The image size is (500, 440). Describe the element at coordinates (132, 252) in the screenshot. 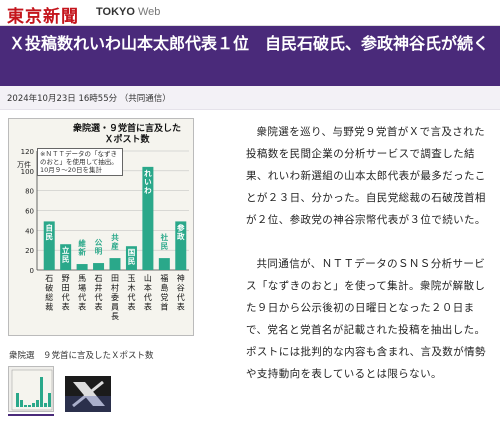

I see `bar-party-label: 国` at that location.